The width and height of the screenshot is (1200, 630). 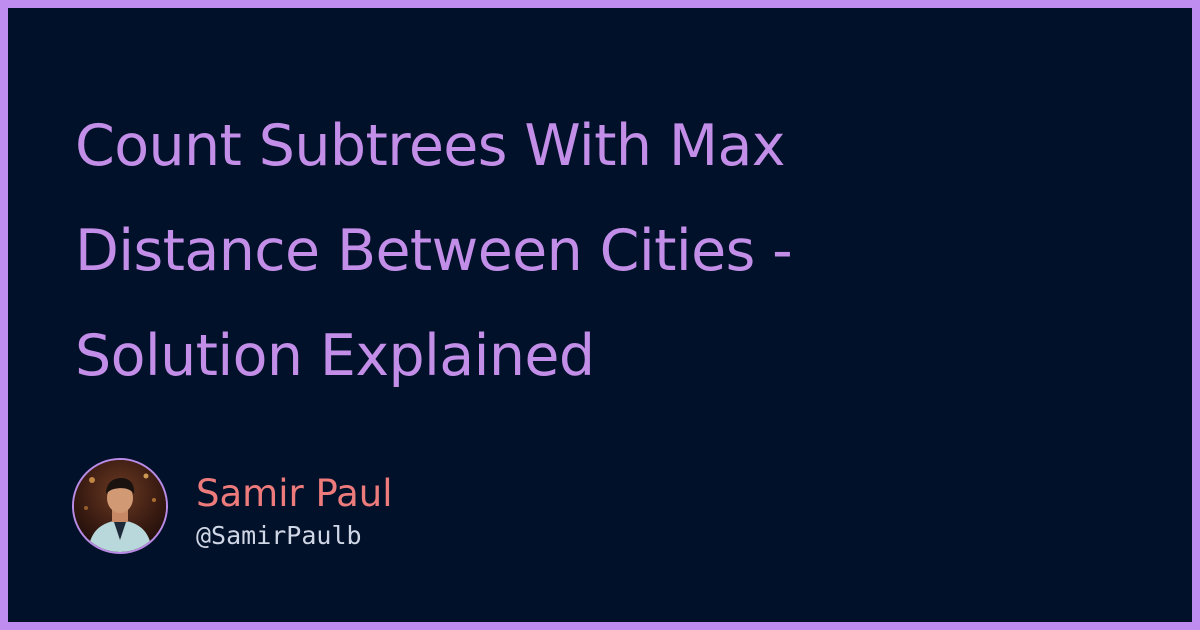 I want to click on title-line-2: Distance Between Cities -, so click(x=434, y=251).